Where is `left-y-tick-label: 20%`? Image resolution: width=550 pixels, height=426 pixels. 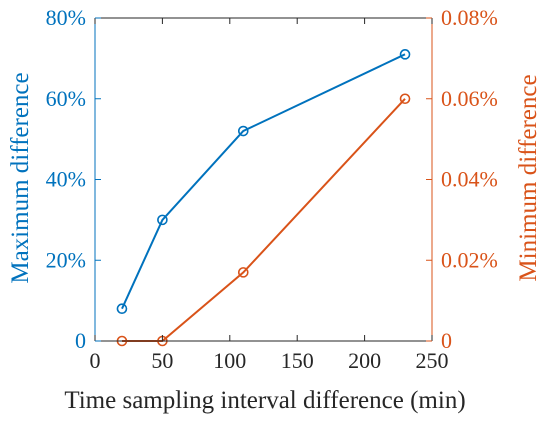
left-y-tick-label: 20% is located at coordinates (66, 259).